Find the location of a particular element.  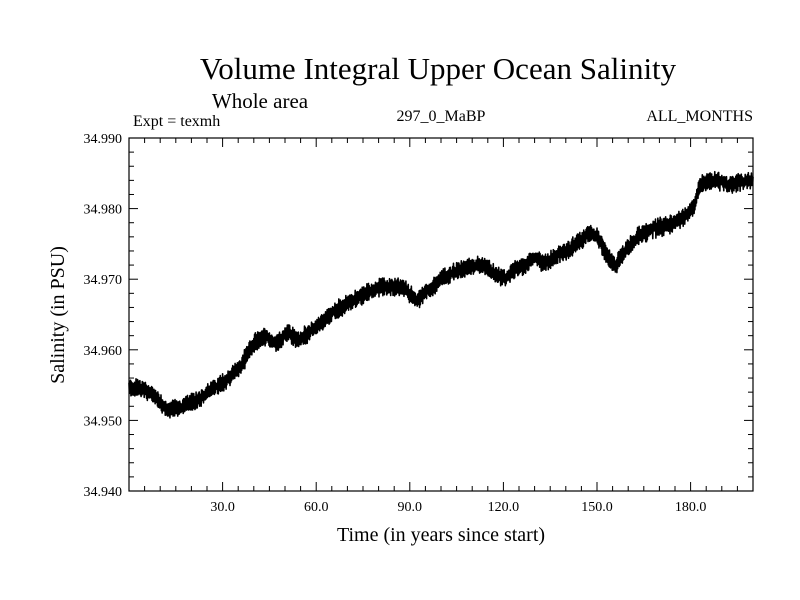

months-label: ALL_MONTHS is located at coordinates (699, 116).